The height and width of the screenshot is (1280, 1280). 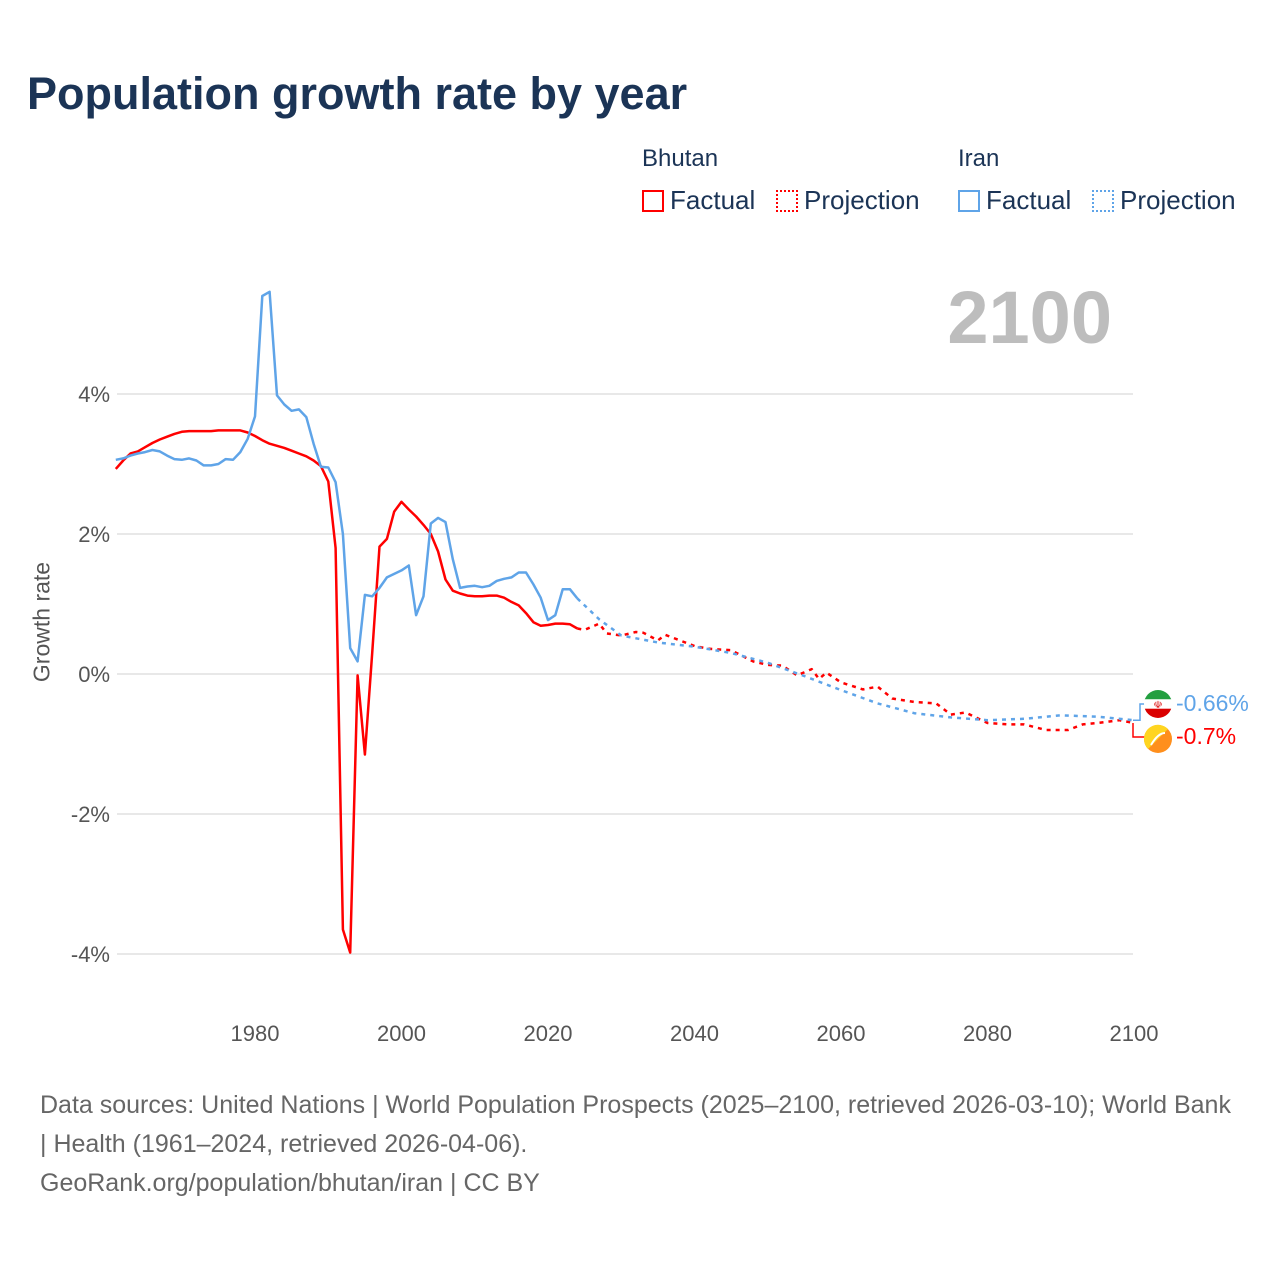 I want to click on iran-flag-icon: ☫, so click(x=1158, y=704).